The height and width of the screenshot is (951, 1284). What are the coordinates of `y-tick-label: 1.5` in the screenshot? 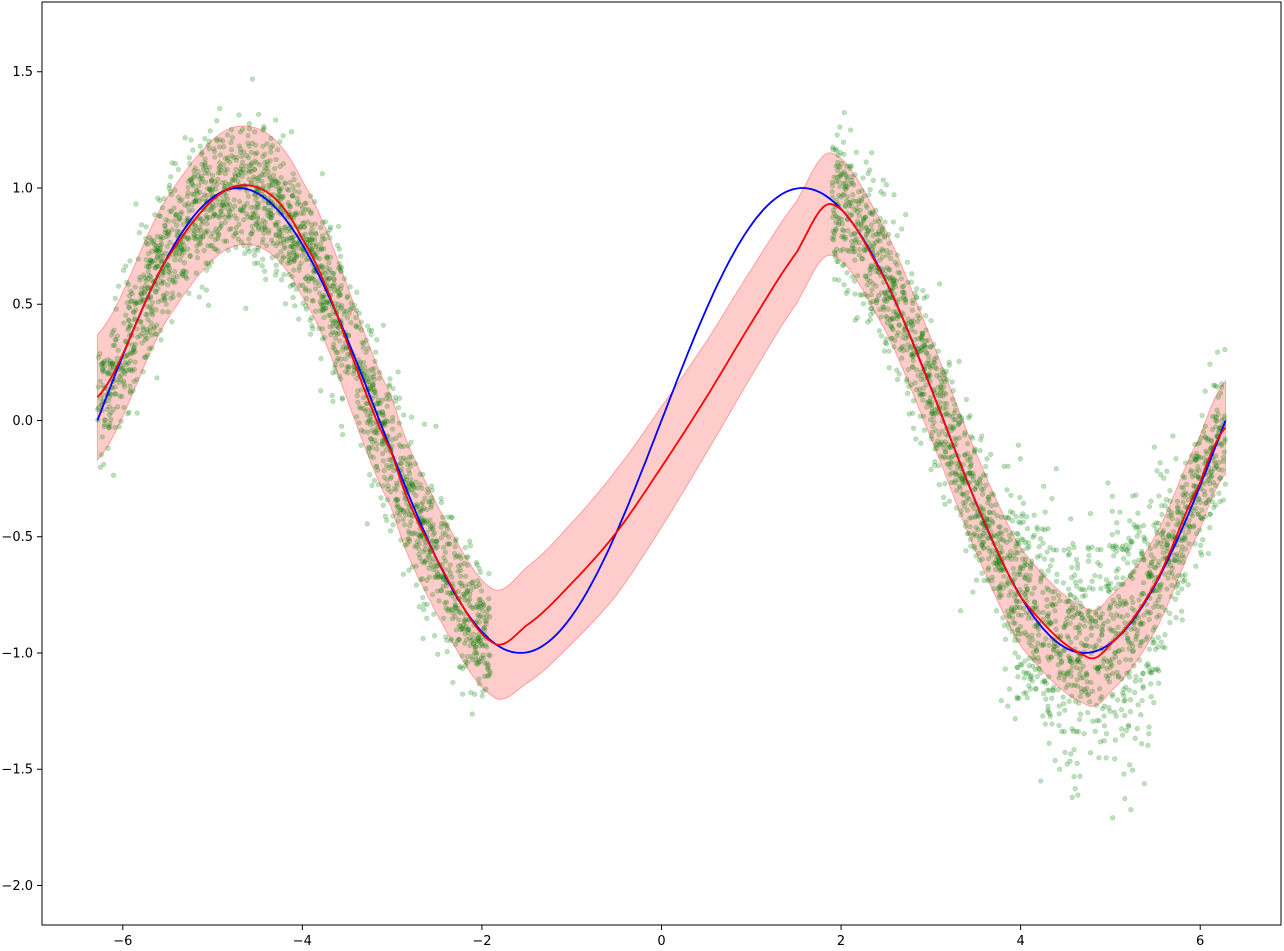 It's located at (22, 72).